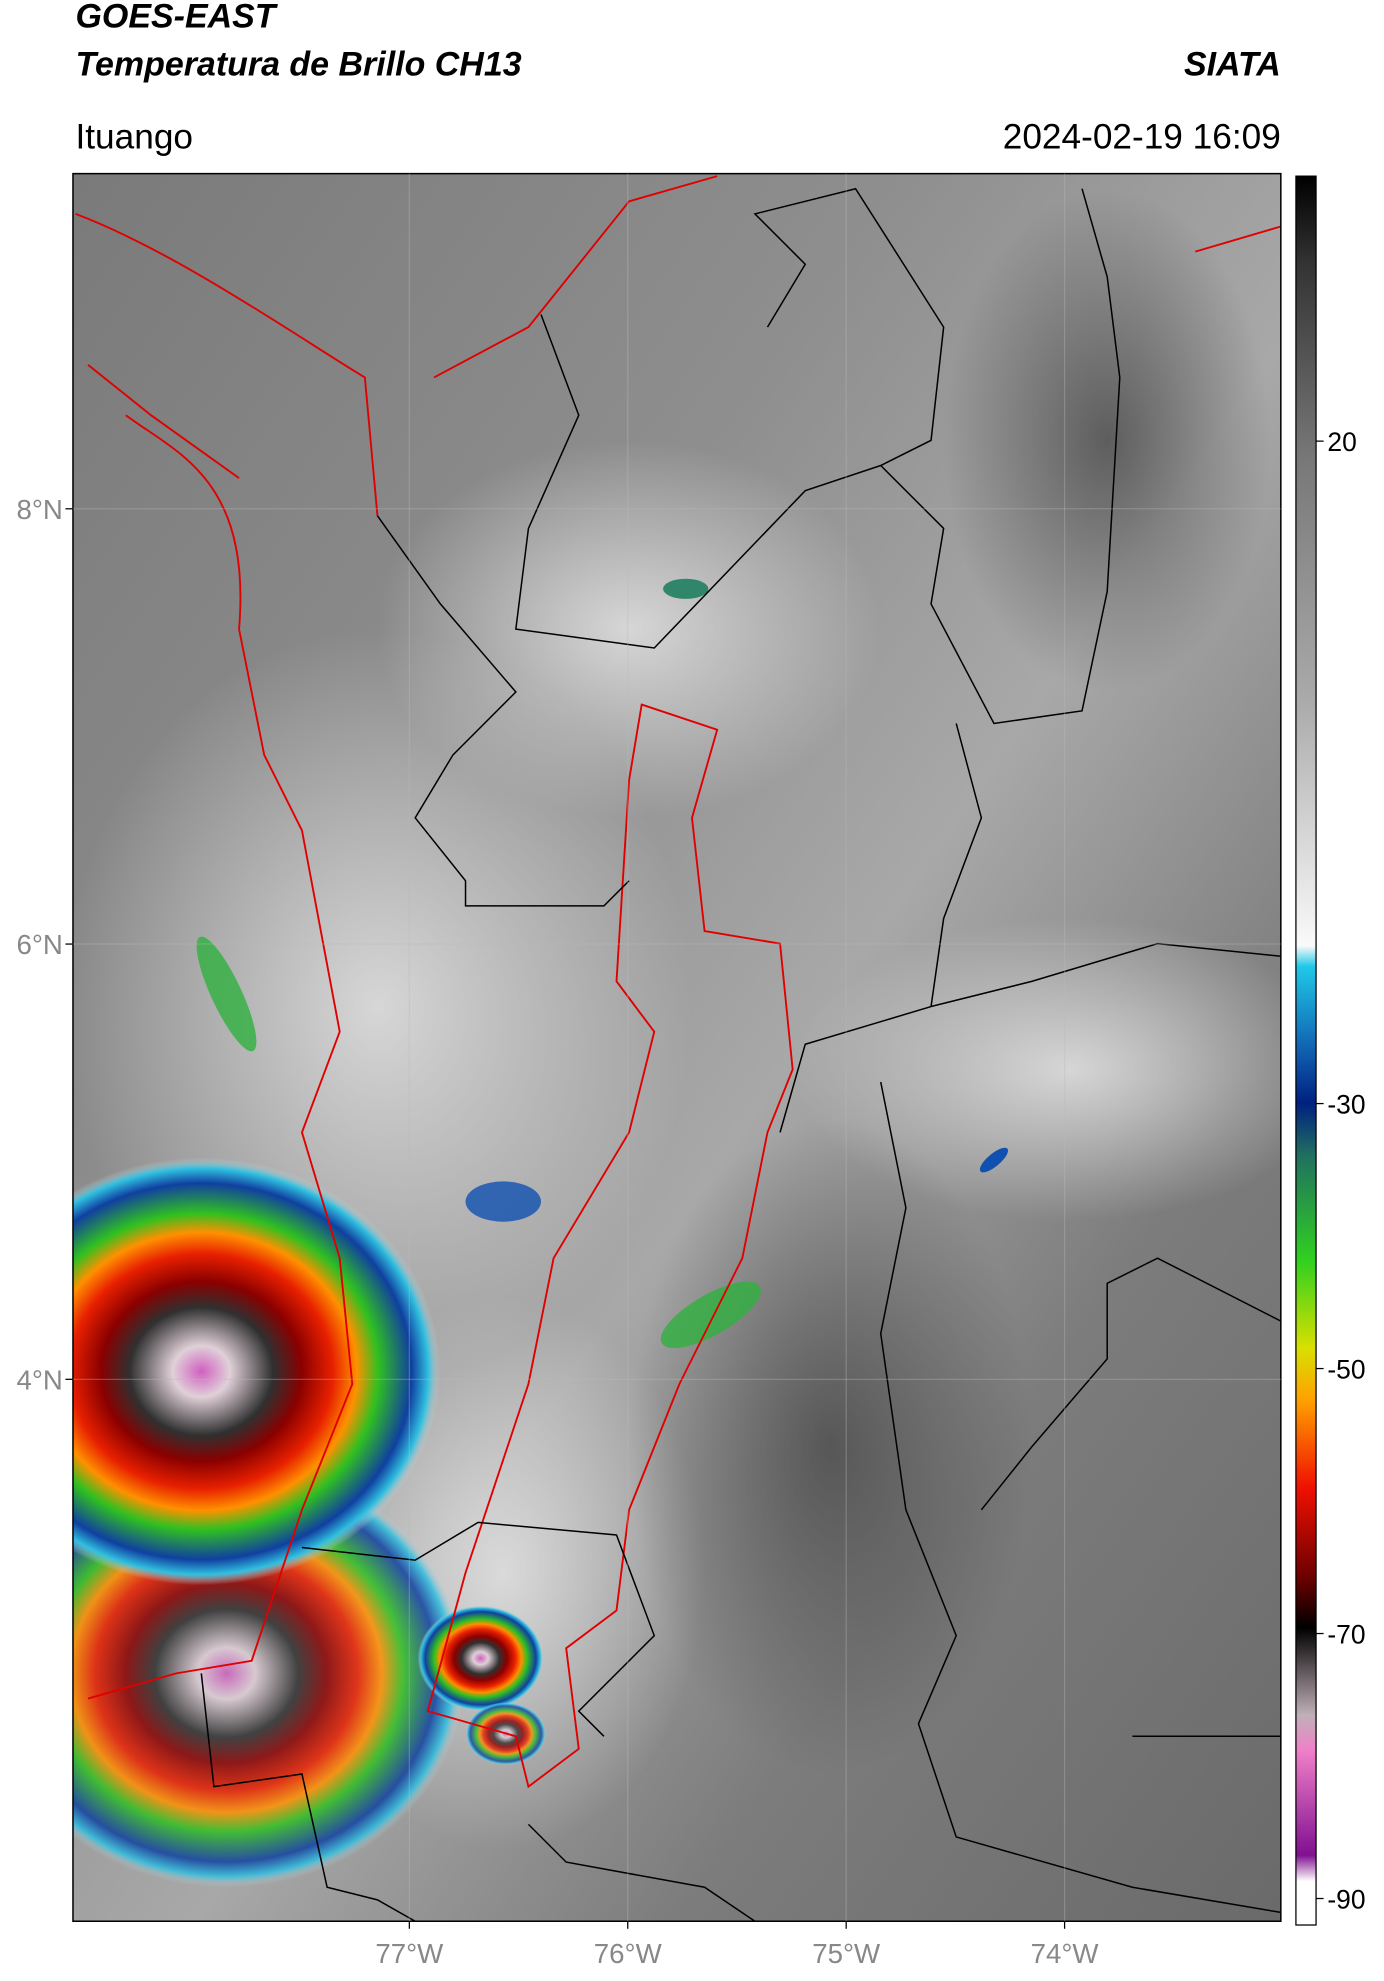 This screenshot has width=1384, height=1981. Describe the element at coordinates (39, 944) in the screenshot. I see `lat-tick-label: 6°N` at that location.